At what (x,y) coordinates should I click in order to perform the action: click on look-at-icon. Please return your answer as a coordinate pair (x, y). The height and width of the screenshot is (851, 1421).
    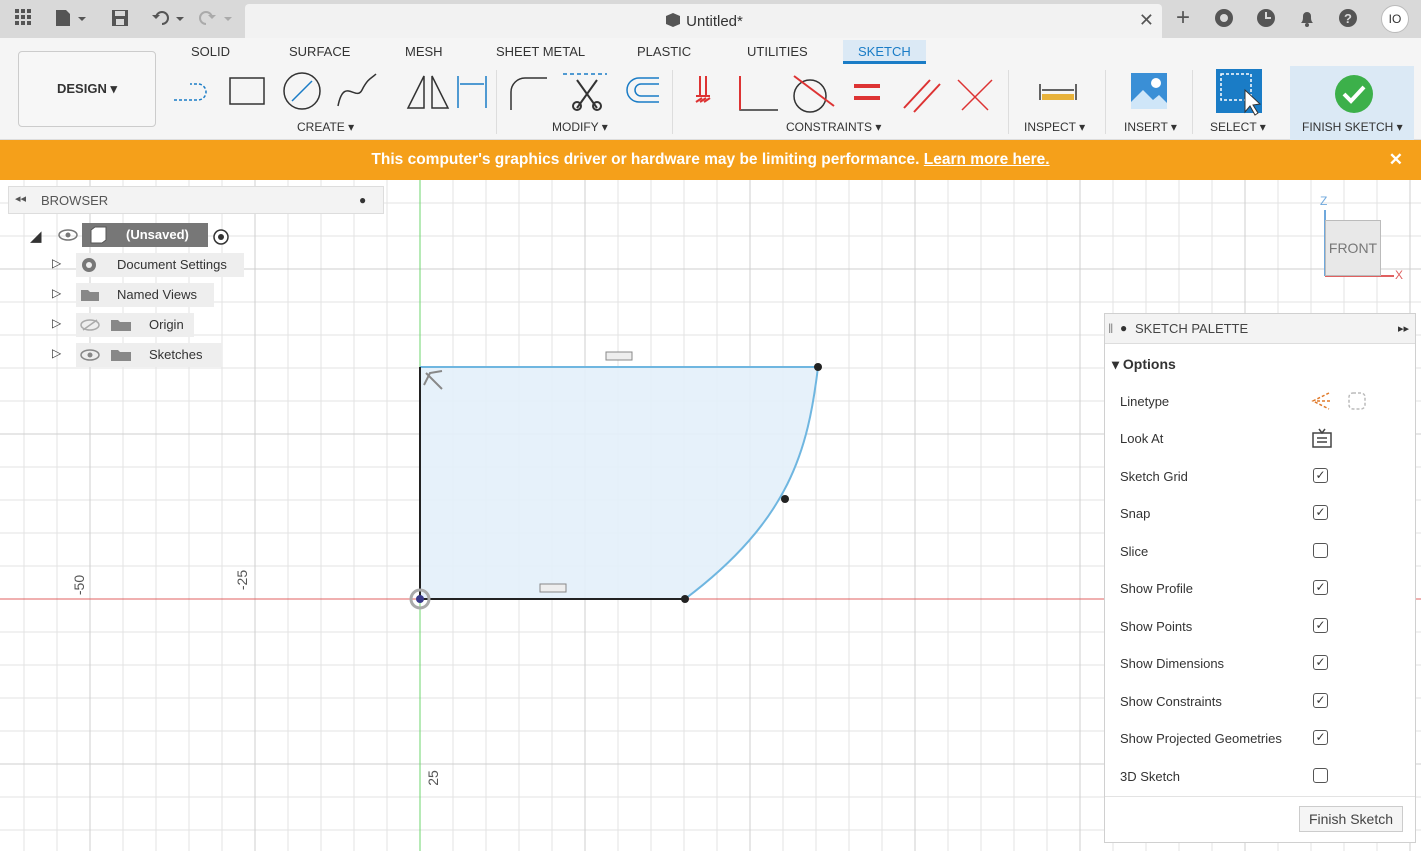
    Looking at the image, I should click on (1322, 438).